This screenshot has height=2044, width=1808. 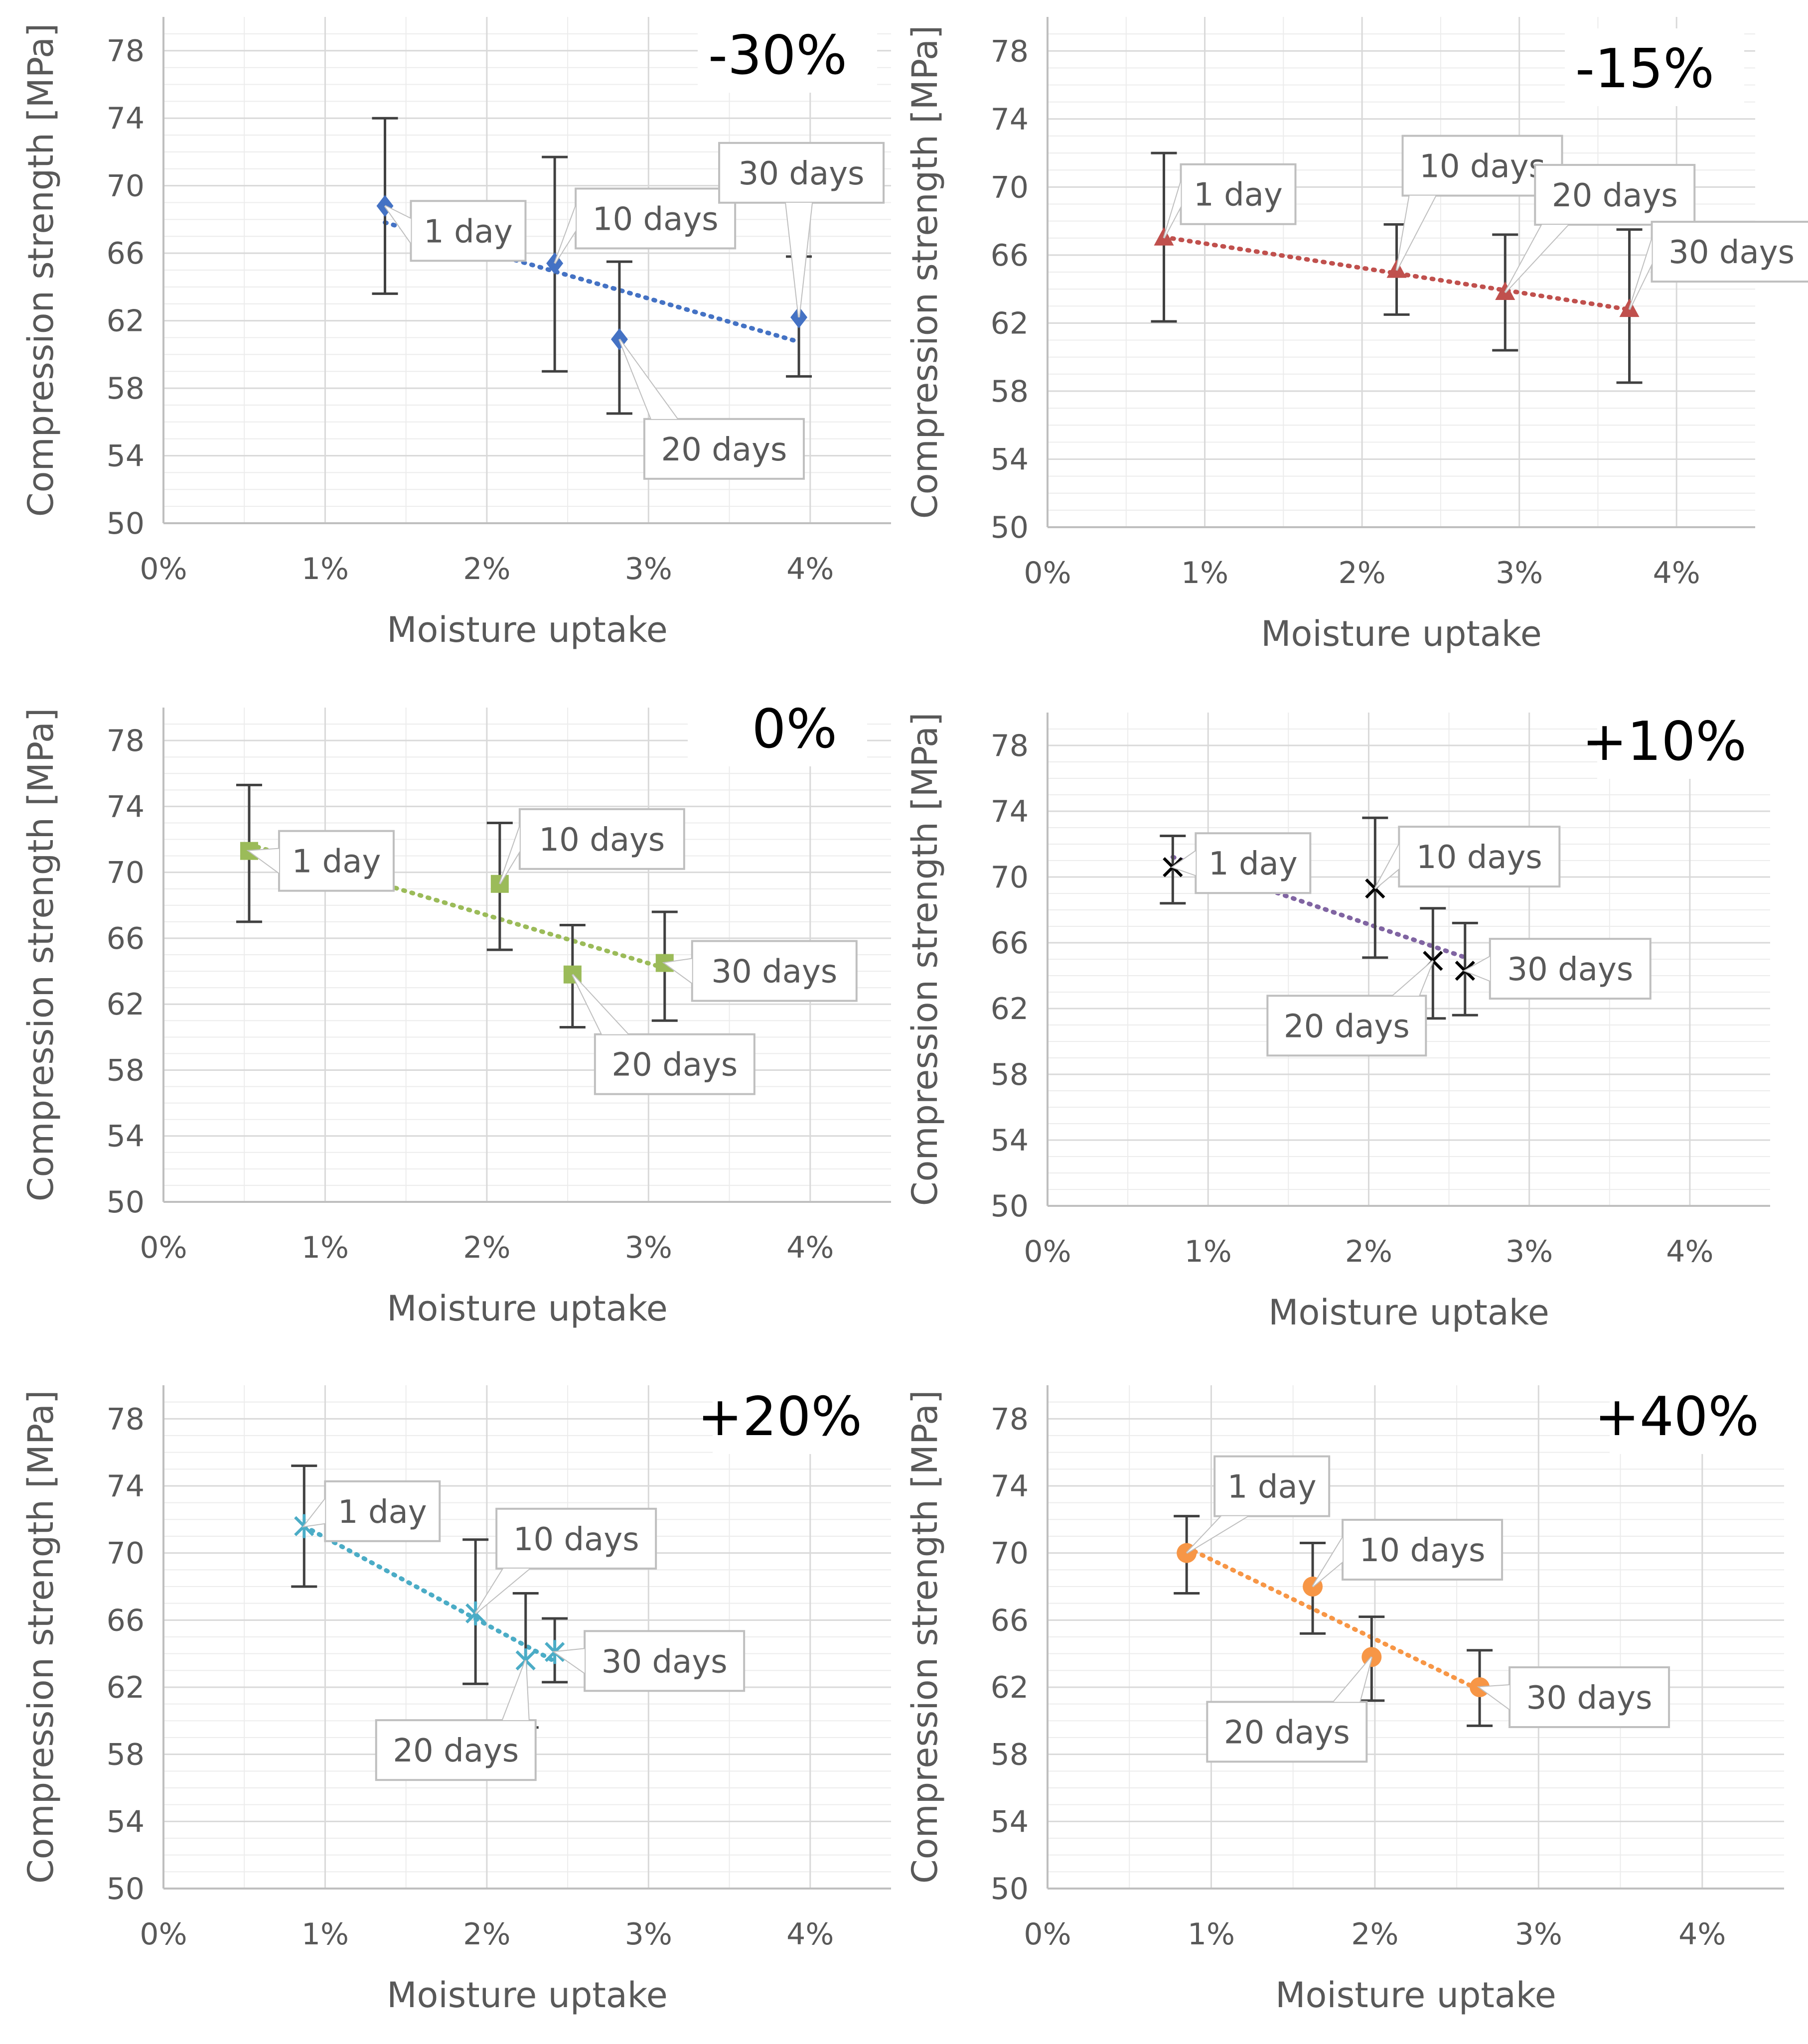 I want to click on panel-title: -30%, so click(x=778, y=55).